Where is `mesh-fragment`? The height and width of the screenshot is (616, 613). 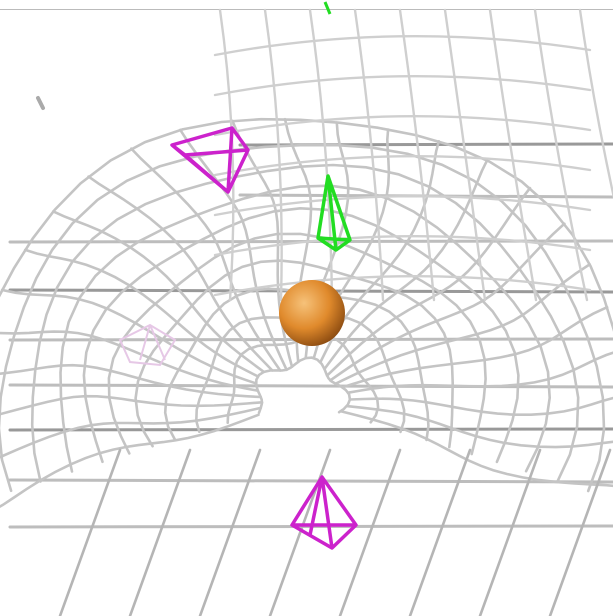
mesh-fragment is located at coordinates (40, 103).